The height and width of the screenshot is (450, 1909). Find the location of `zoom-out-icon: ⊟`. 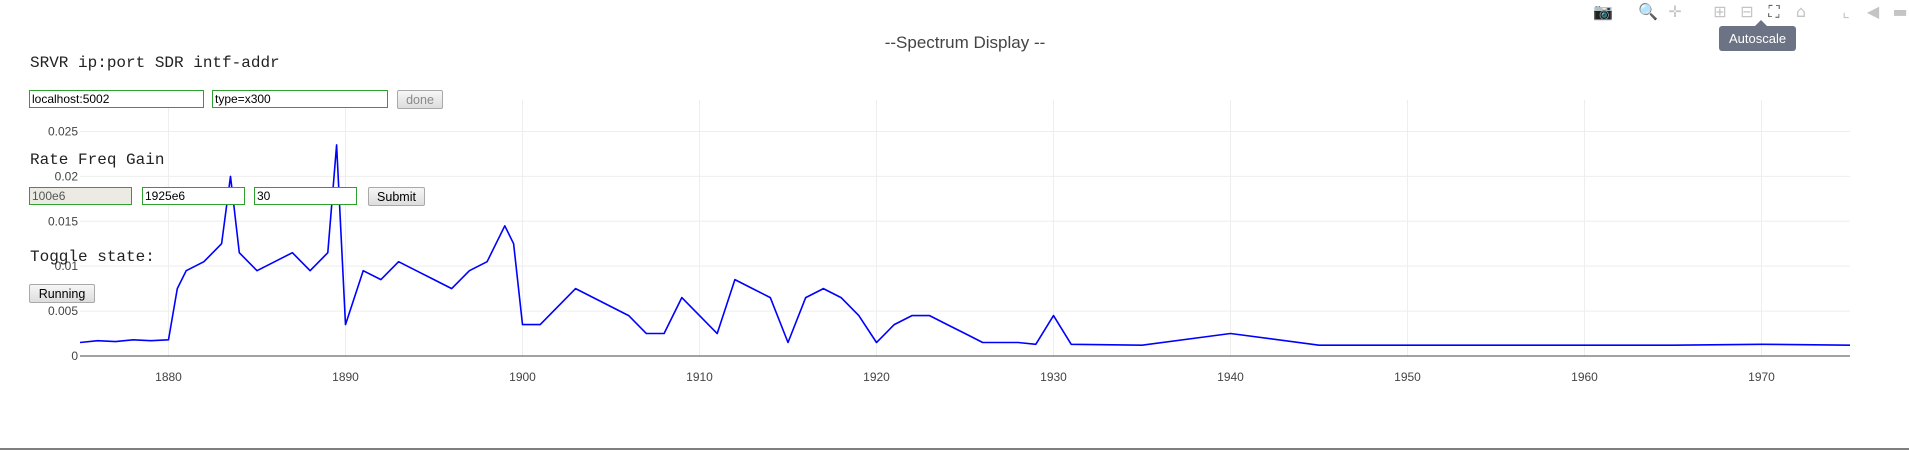

zoom-out-icon: ⊟ is located at coordinates (1747, 11).